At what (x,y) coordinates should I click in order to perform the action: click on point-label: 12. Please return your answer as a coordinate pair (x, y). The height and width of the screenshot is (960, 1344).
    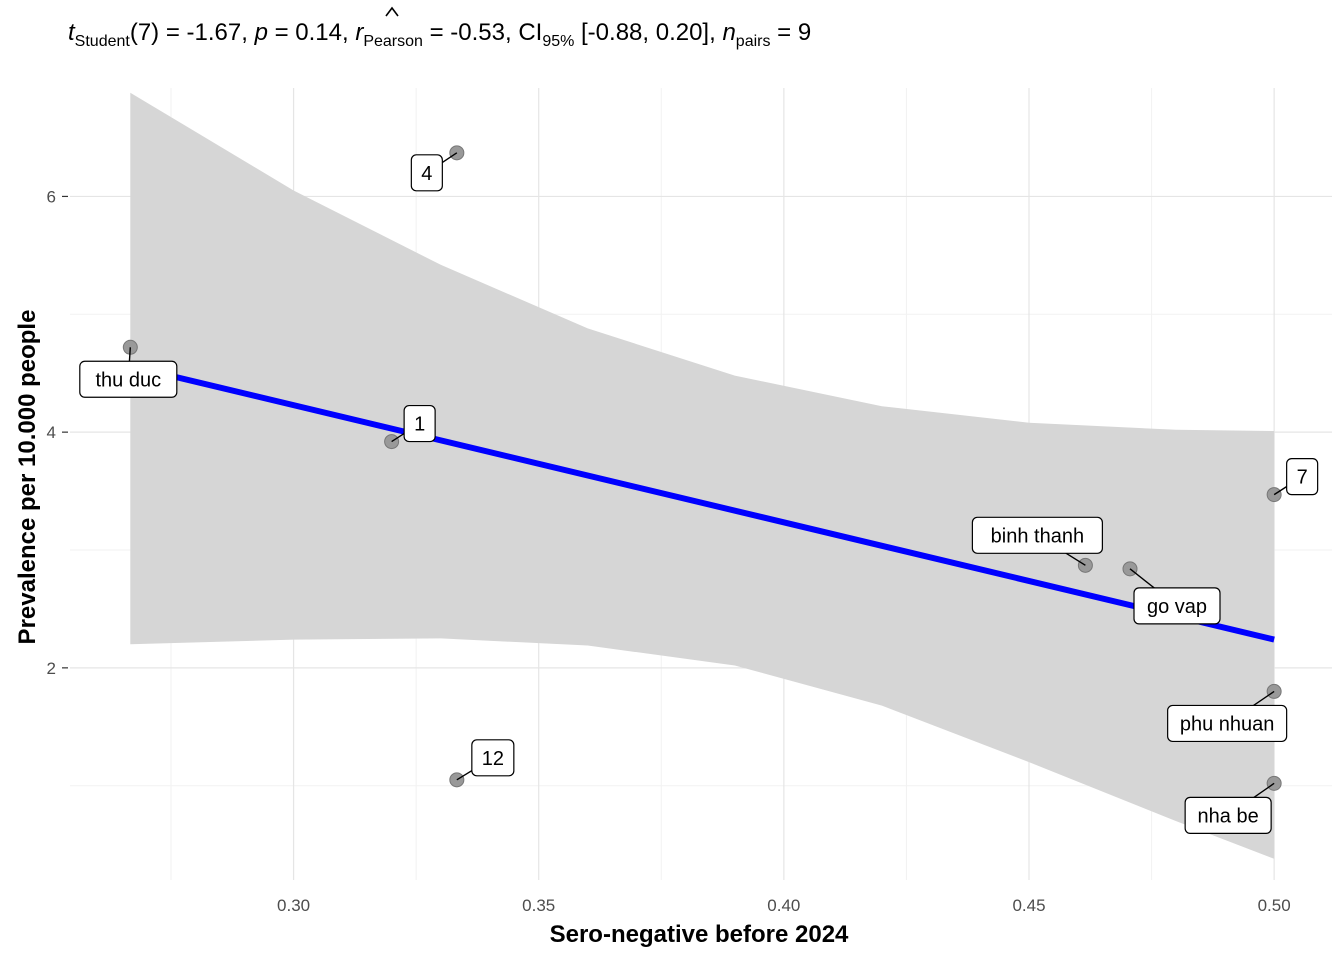
    Looking at the image, I should click on (493, 759).